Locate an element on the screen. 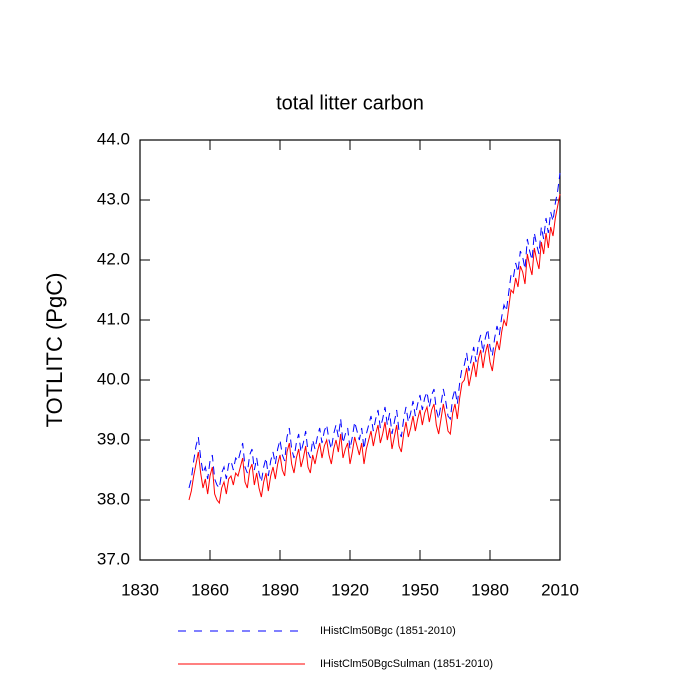 The image size is (700, 700). x-tick-label: 1980 is located at coordinates (490, 589).